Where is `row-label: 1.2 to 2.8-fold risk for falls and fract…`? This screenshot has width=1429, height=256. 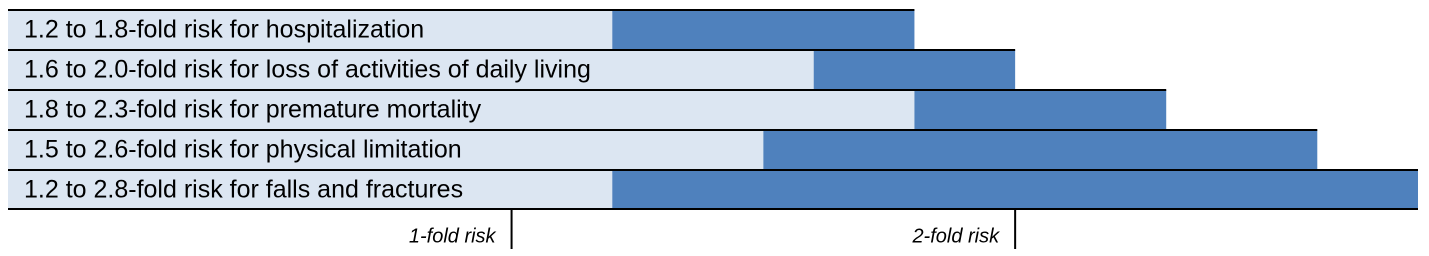 row-label: 1.2 to 2.8-fold risk for falls and fract… is located at coordinates (243, 190).